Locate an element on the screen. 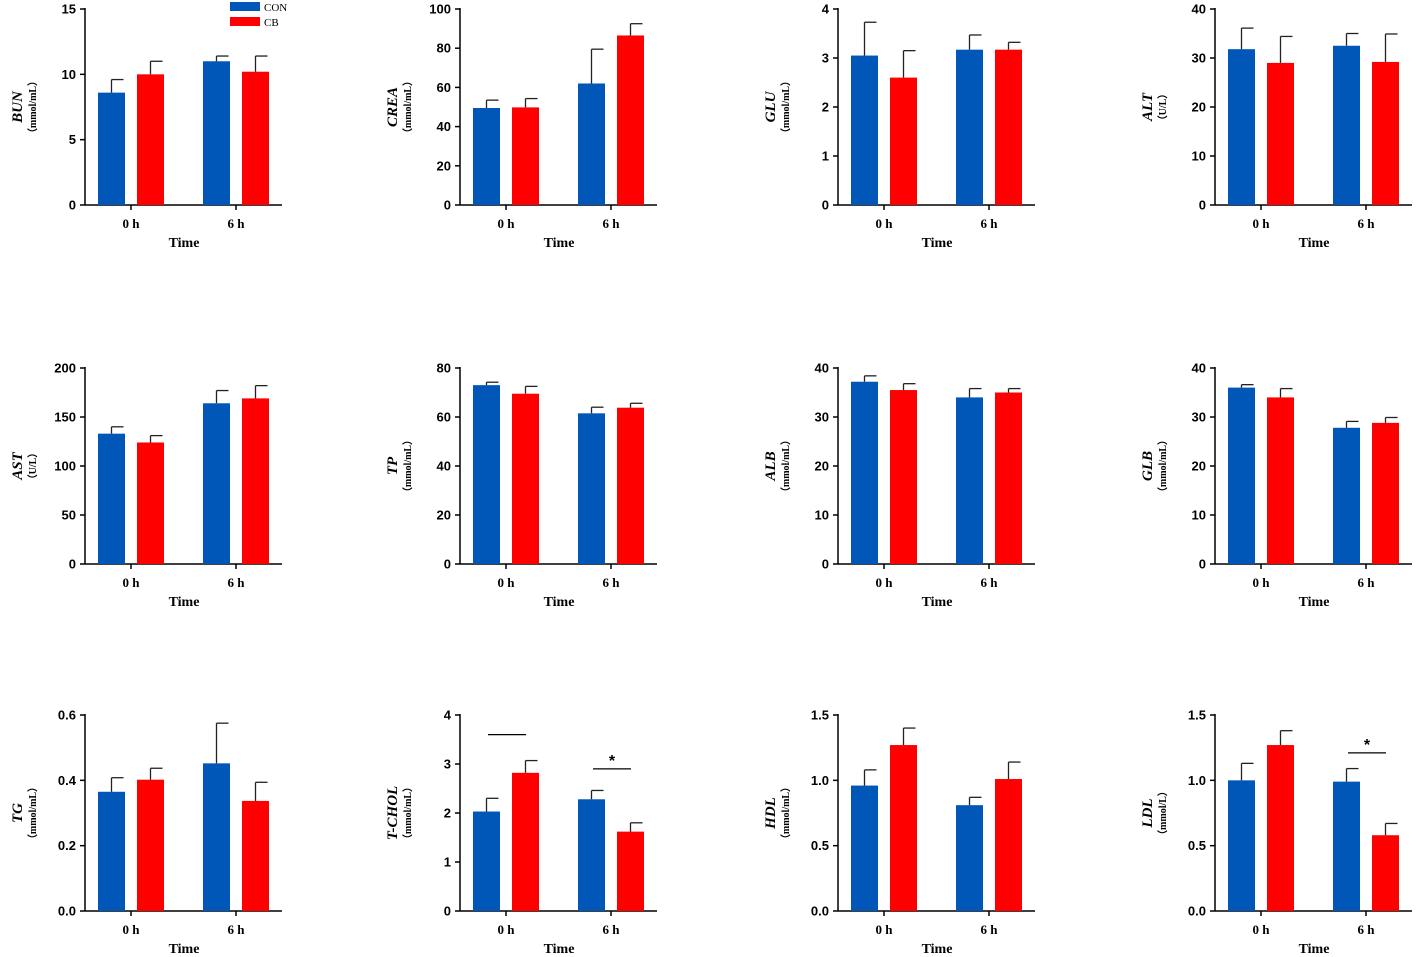  chart-crea: 0 20 40 60 80 100 0 h 6 h Time CREA （mmol/mL） is located at coordinates (521, 126).